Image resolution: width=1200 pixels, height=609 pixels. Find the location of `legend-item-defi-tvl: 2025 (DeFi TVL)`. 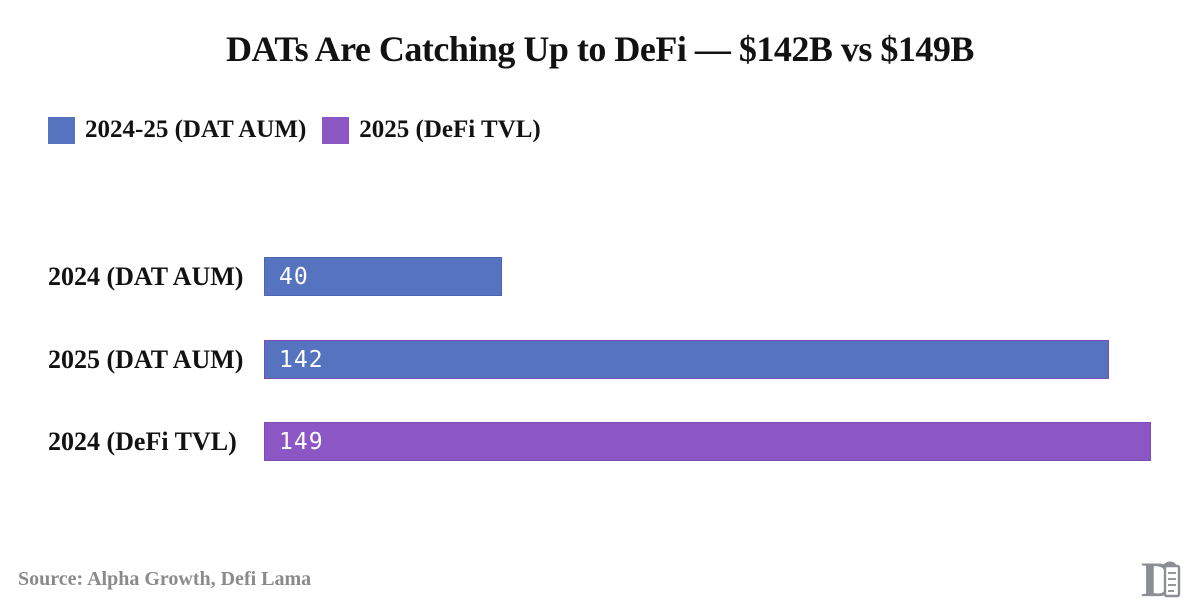

legend-item-defi-tvl: 2025 (DeFi TVL) is located at coordinates (431, 130).